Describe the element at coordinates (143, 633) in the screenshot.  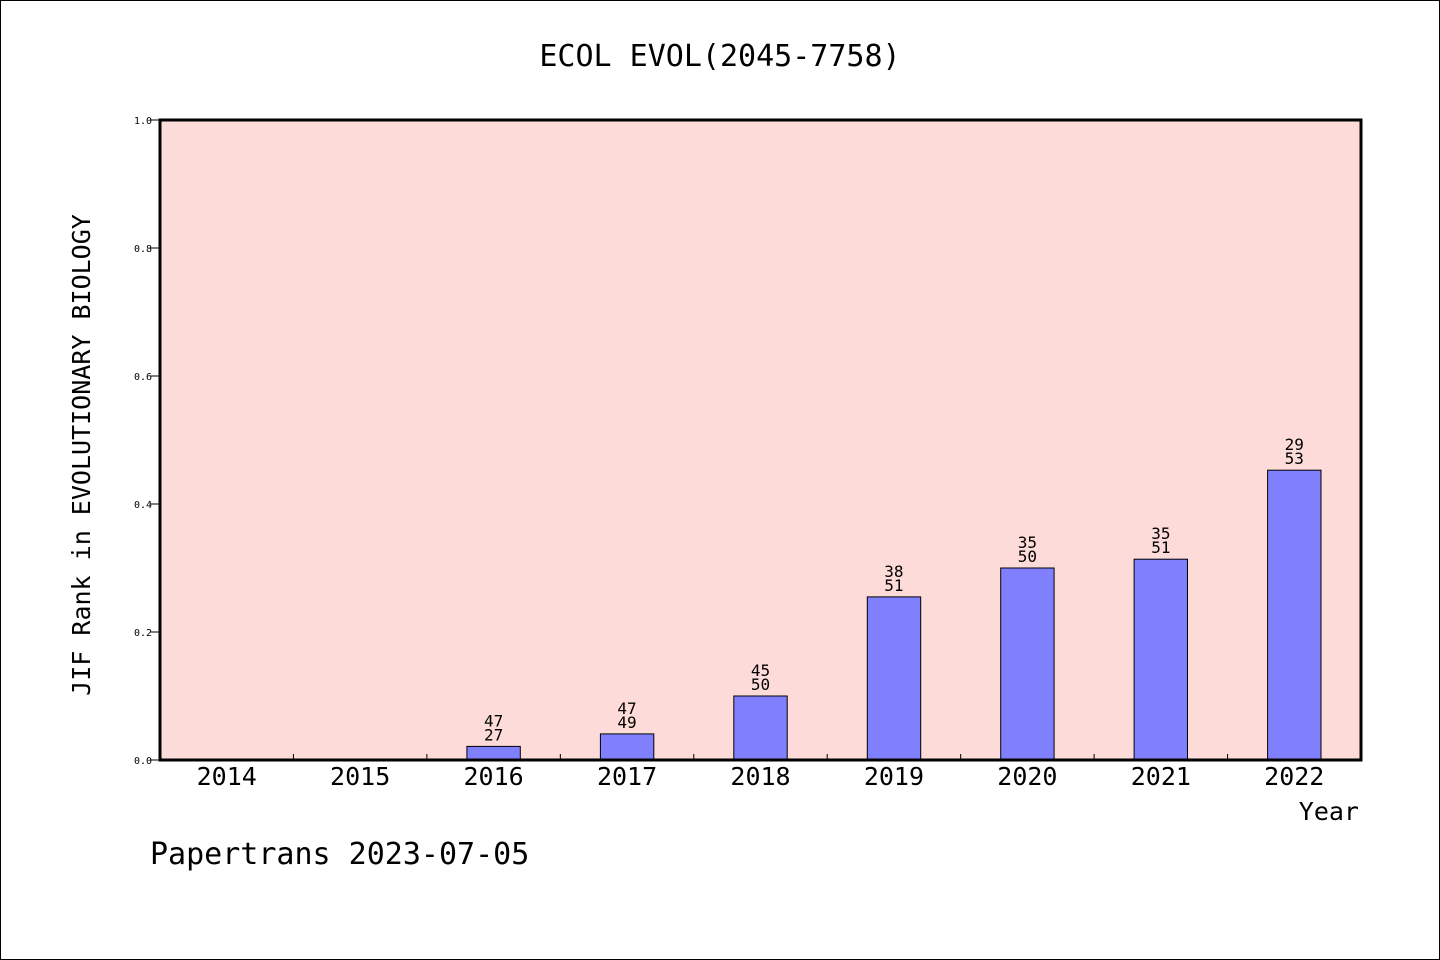
I see `y-tick-label: 0.2` at that location.